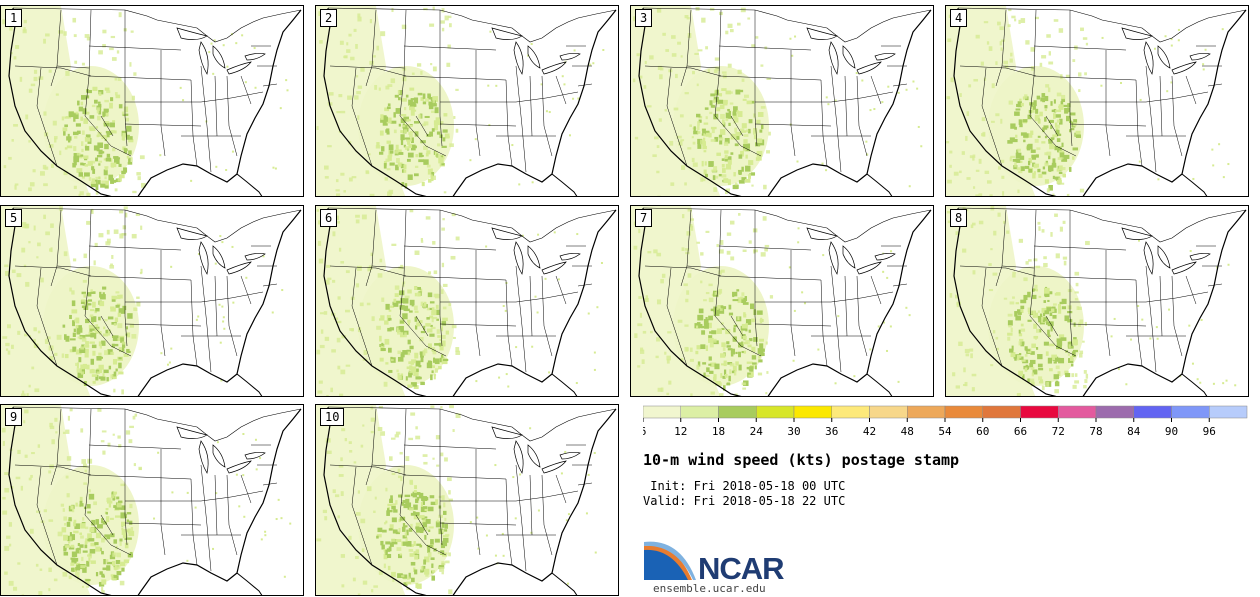 The width and height of the screenshot is (1260, 597). What do you see at coordinates (869, 431) in the screenshot?
I see `colorbar-tick-label: 42` at bounding box center [869, 431].